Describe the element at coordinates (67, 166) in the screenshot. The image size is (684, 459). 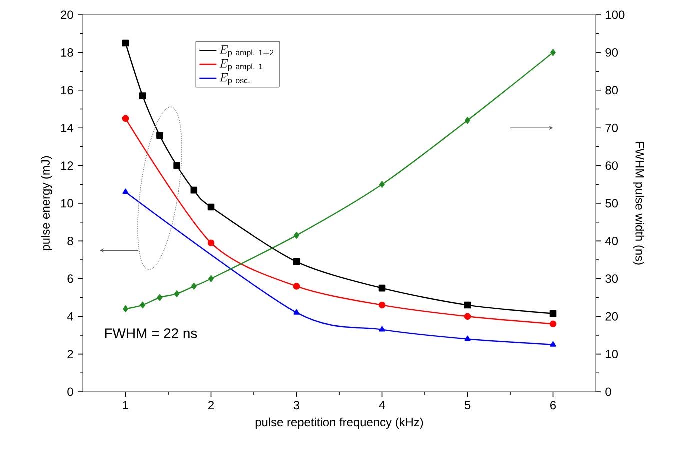
I see `y-tick-label: 12` at that location.